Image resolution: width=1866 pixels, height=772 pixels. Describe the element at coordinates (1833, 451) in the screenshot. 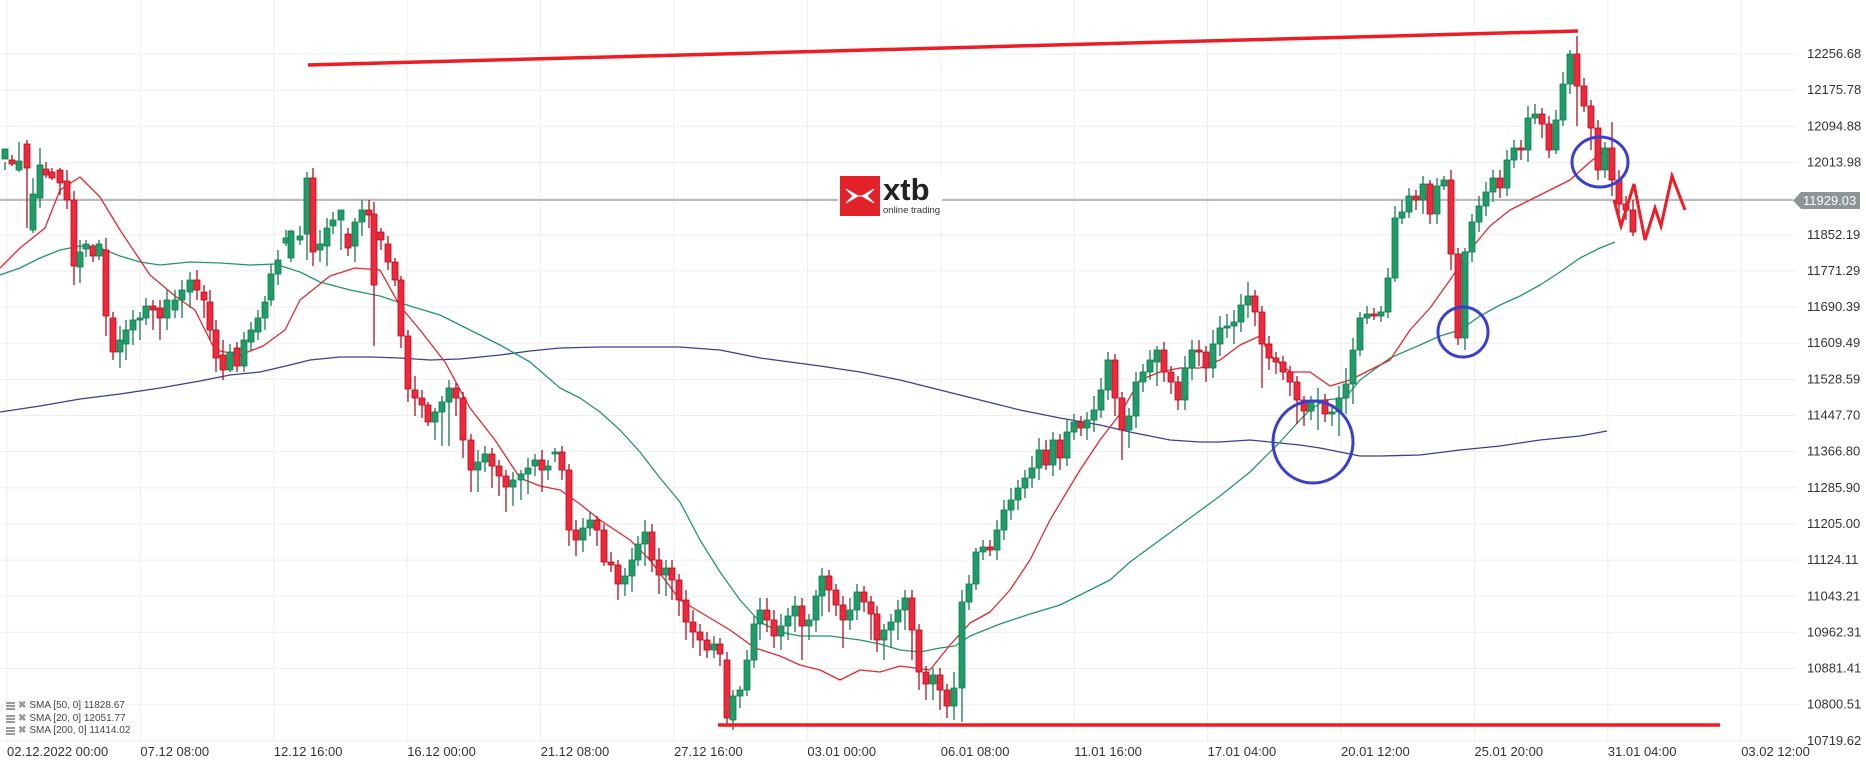

I see `y-tick-label: 11366.80` at that location.